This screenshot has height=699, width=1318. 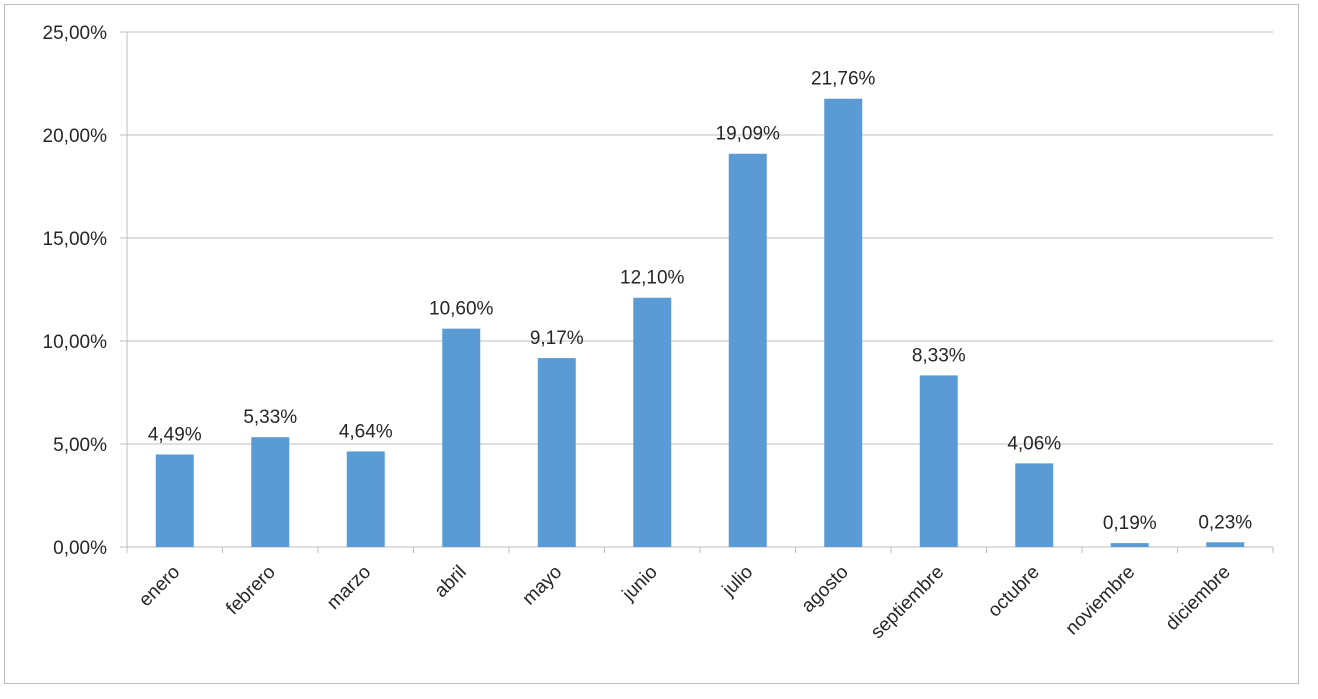 I want to click on x-tick-label-julio: julio, so click(x=737, y=581).